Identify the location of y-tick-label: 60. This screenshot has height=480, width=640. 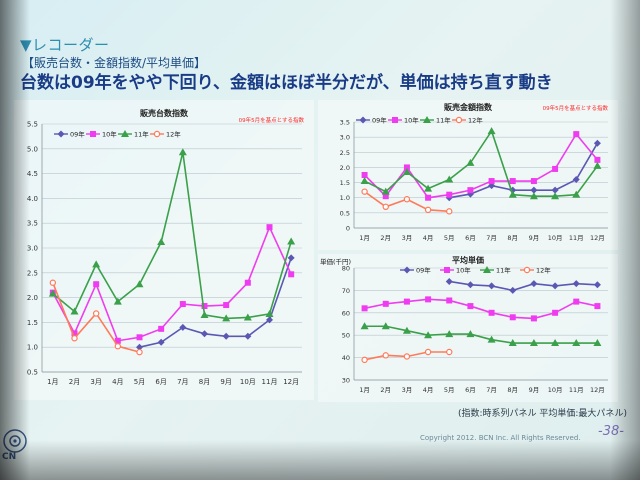
(346, 313).